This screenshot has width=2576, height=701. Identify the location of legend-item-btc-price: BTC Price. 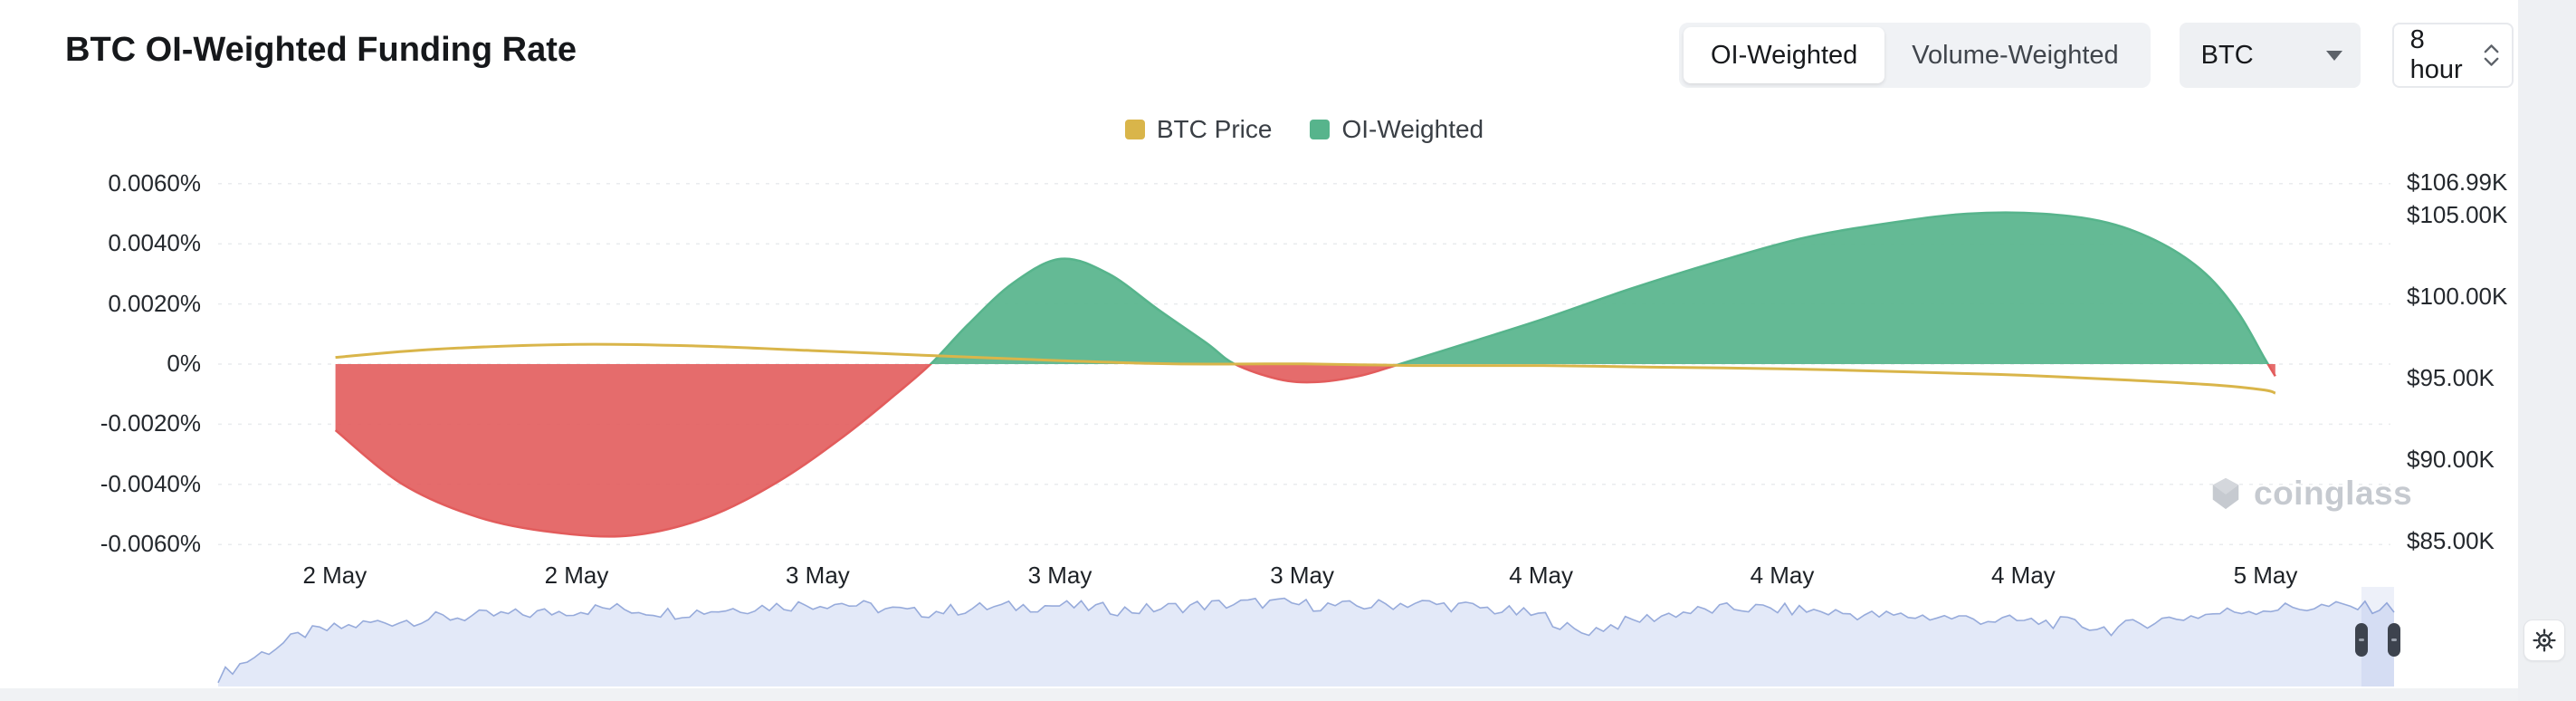
(1199, 129).